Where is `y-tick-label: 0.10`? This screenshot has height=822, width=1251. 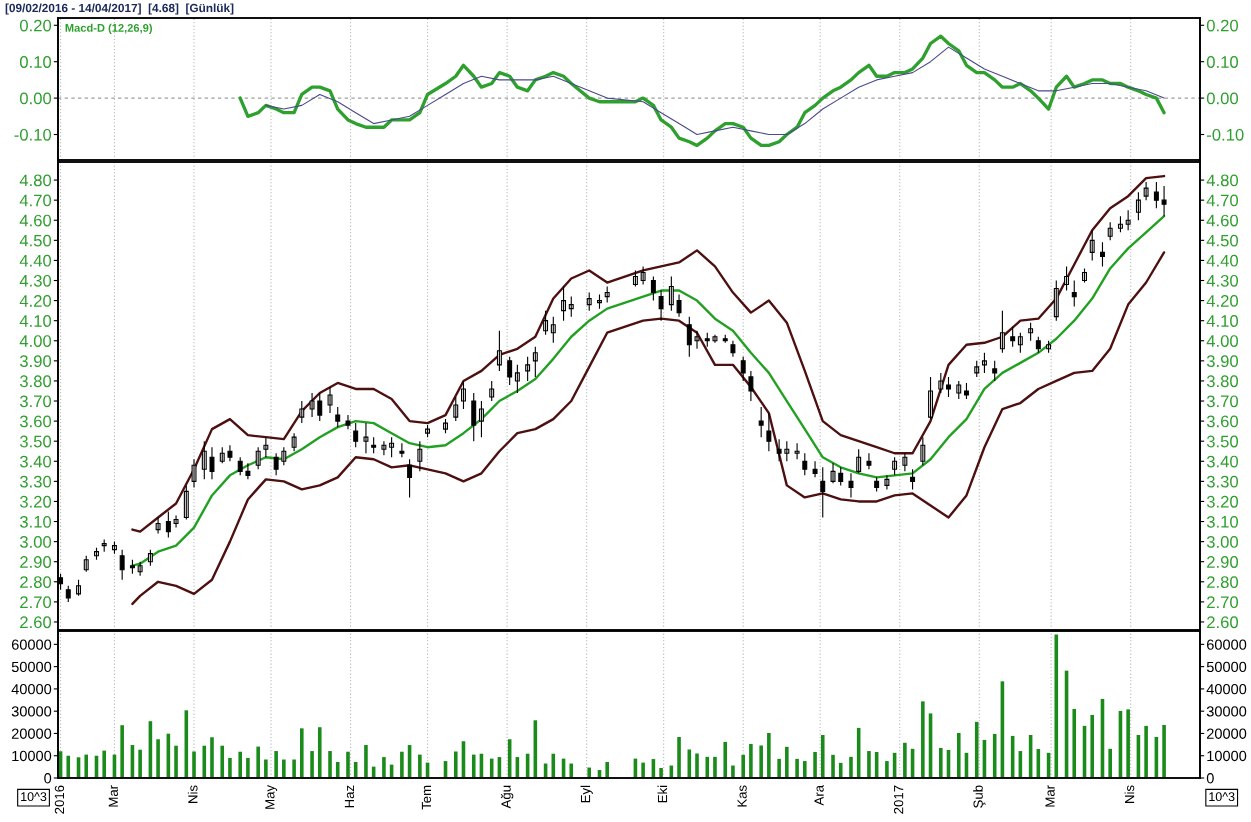 y-tick-label: 0.10 is located at coordinates (35, 62).